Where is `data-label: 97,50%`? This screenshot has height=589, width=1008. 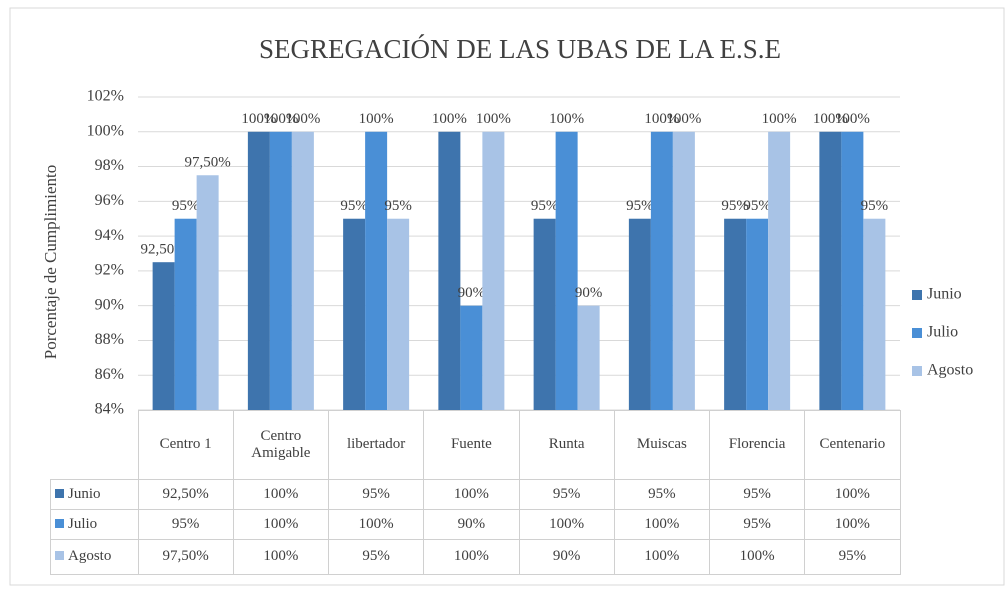
data-label: 97,50% is located at coordinates (208, 163).